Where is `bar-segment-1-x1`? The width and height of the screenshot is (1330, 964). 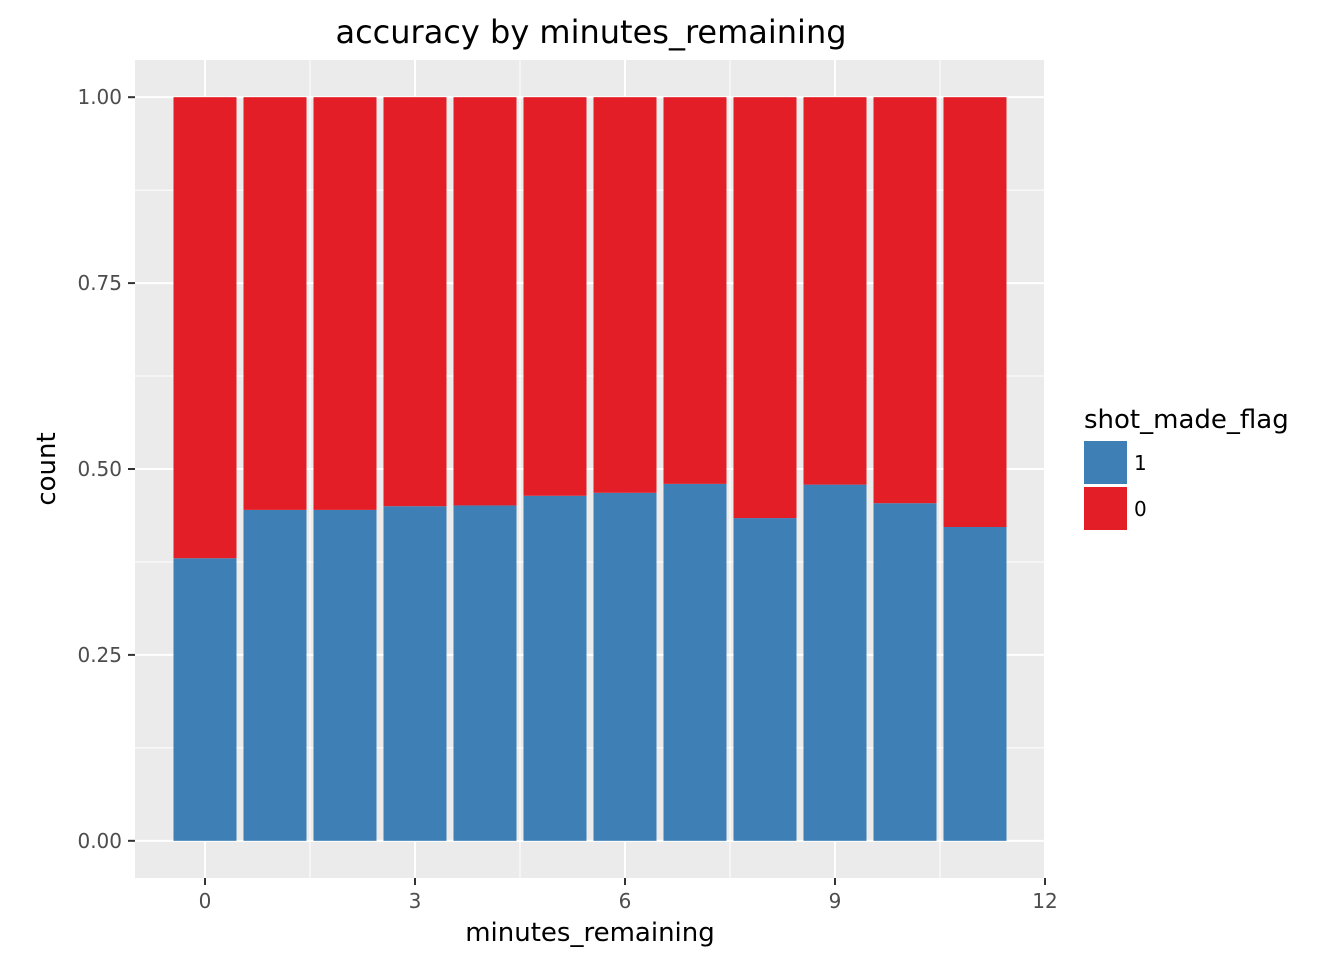
bar-segment-1-x1 is located at coordinates (275, 675).